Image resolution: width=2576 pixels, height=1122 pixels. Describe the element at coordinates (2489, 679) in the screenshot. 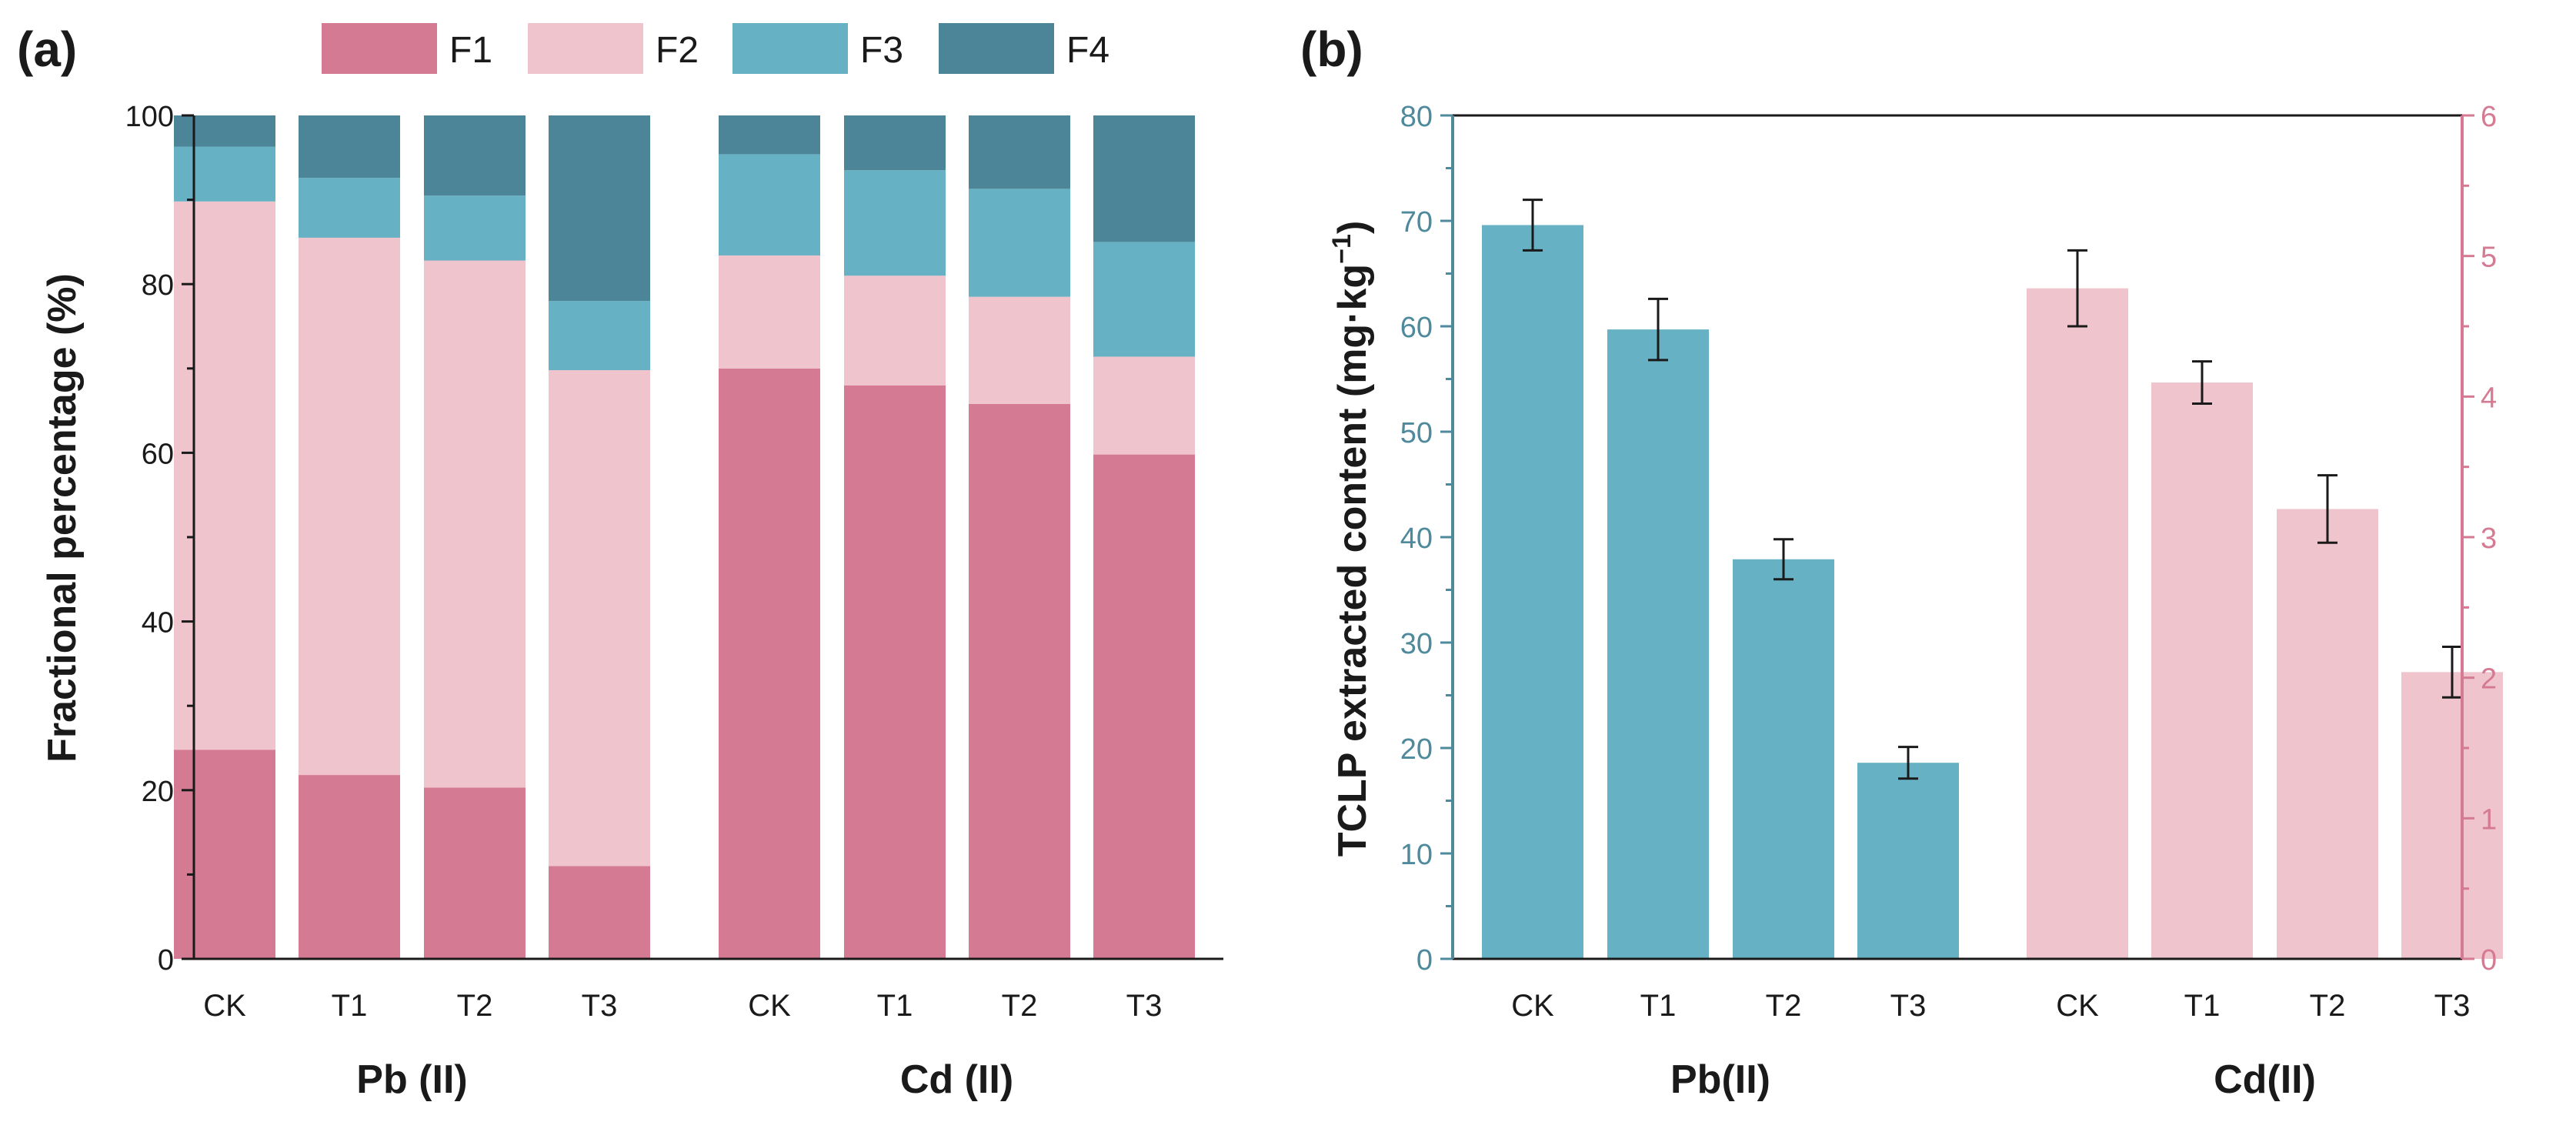

I see `panel-b-right-tick-label: 2` at that location.